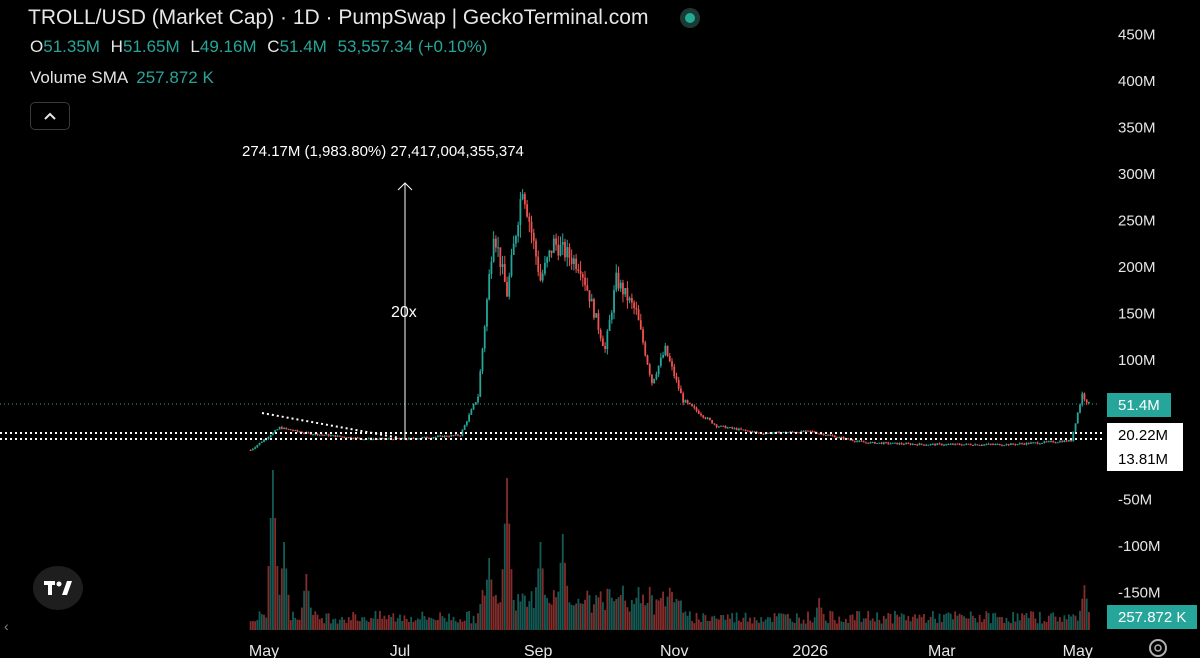  What do you see at coordinates (116, 46) in the screenshot?
I see `high-key: H` at bounding box center [116, 46].